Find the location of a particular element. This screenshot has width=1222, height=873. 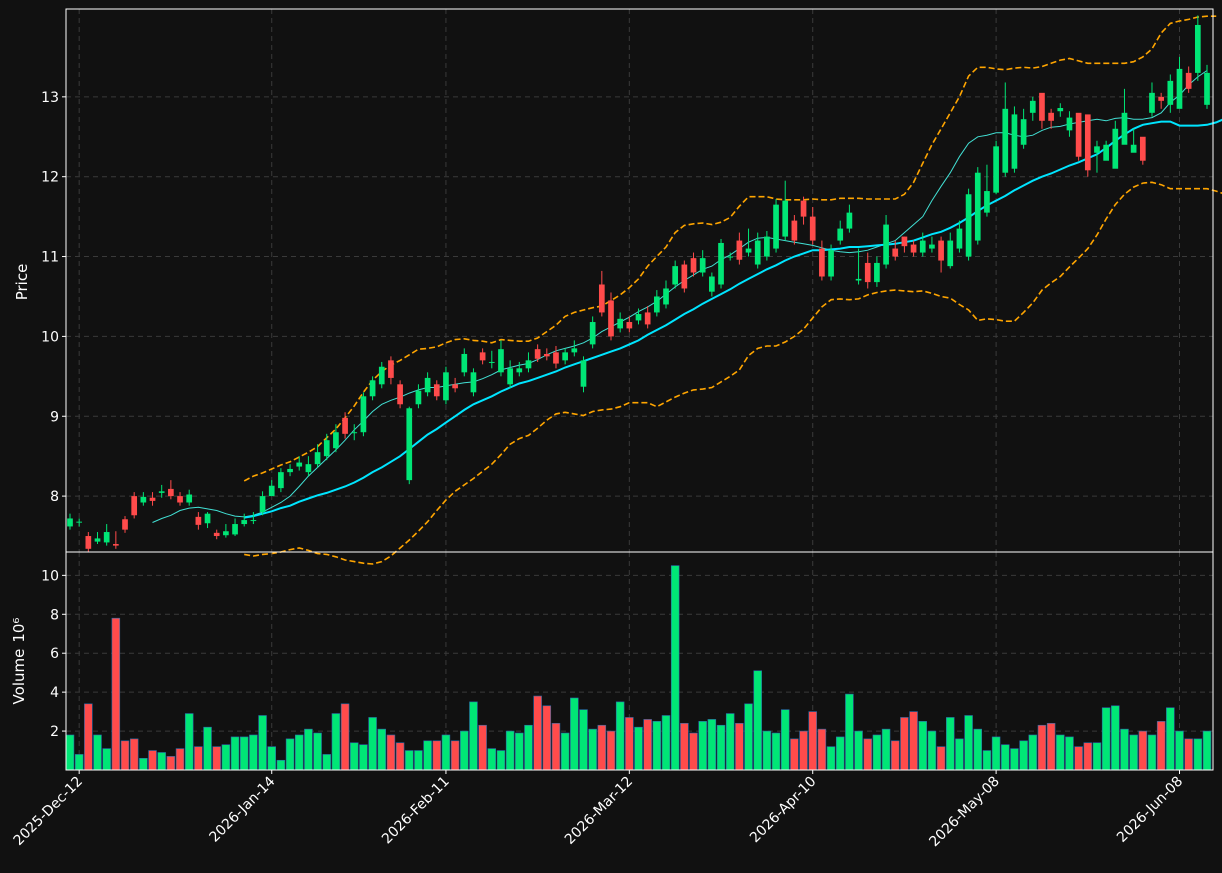

price-tick-label: 9 is located at coordinates (54, 417).